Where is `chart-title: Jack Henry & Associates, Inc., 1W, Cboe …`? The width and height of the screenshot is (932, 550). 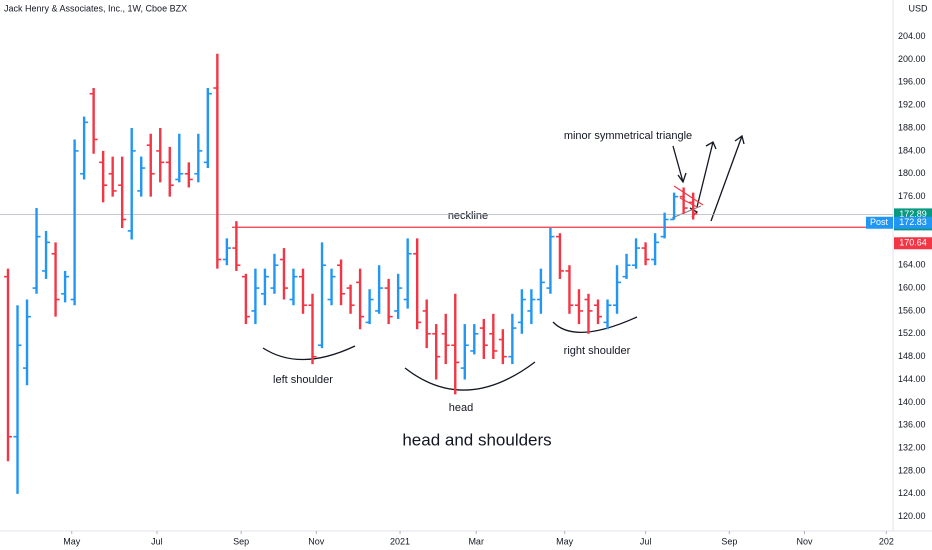
chart-title: Jack Henry & Associates, Inc., 1W, Cboe … is located at coordinates (95, 8).